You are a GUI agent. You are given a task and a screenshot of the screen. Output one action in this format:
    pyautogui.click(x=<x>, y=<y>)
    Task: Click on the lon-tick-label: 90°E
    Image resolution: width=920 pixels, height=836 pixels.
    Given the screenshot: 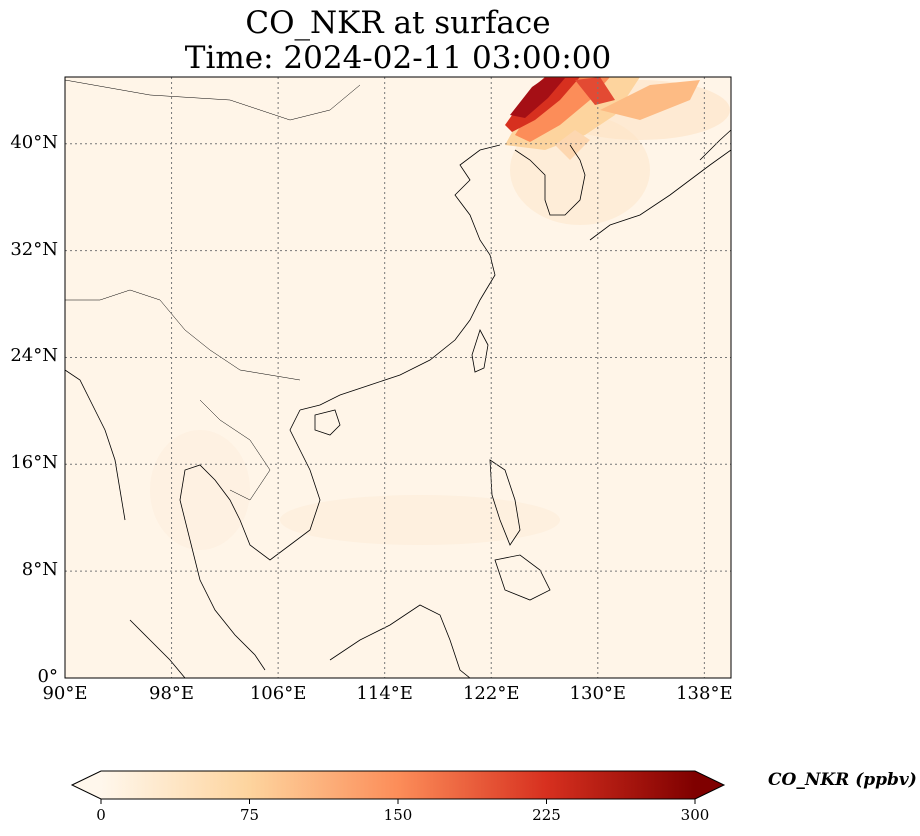 What is the action you would take?
    pyautogui.click(x=65, y=693)
    